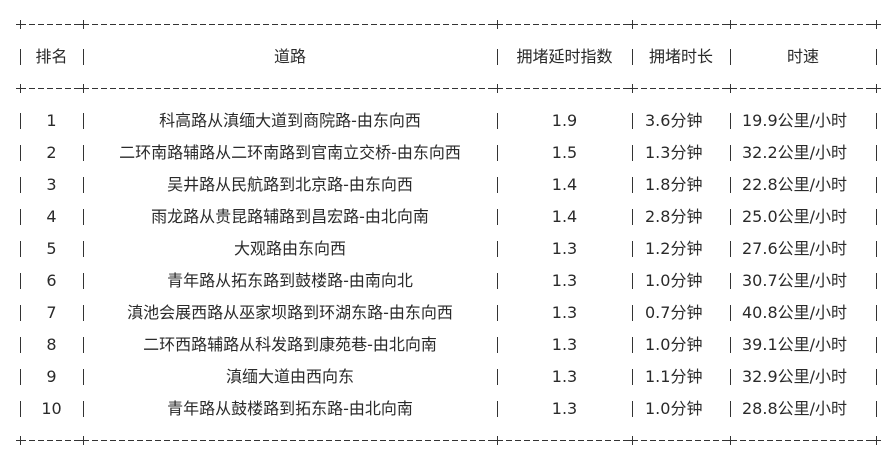 The height and width of the screenshot is (464, 896). I want to click on cell-duration: 3.6分钟, so click(674, 120).